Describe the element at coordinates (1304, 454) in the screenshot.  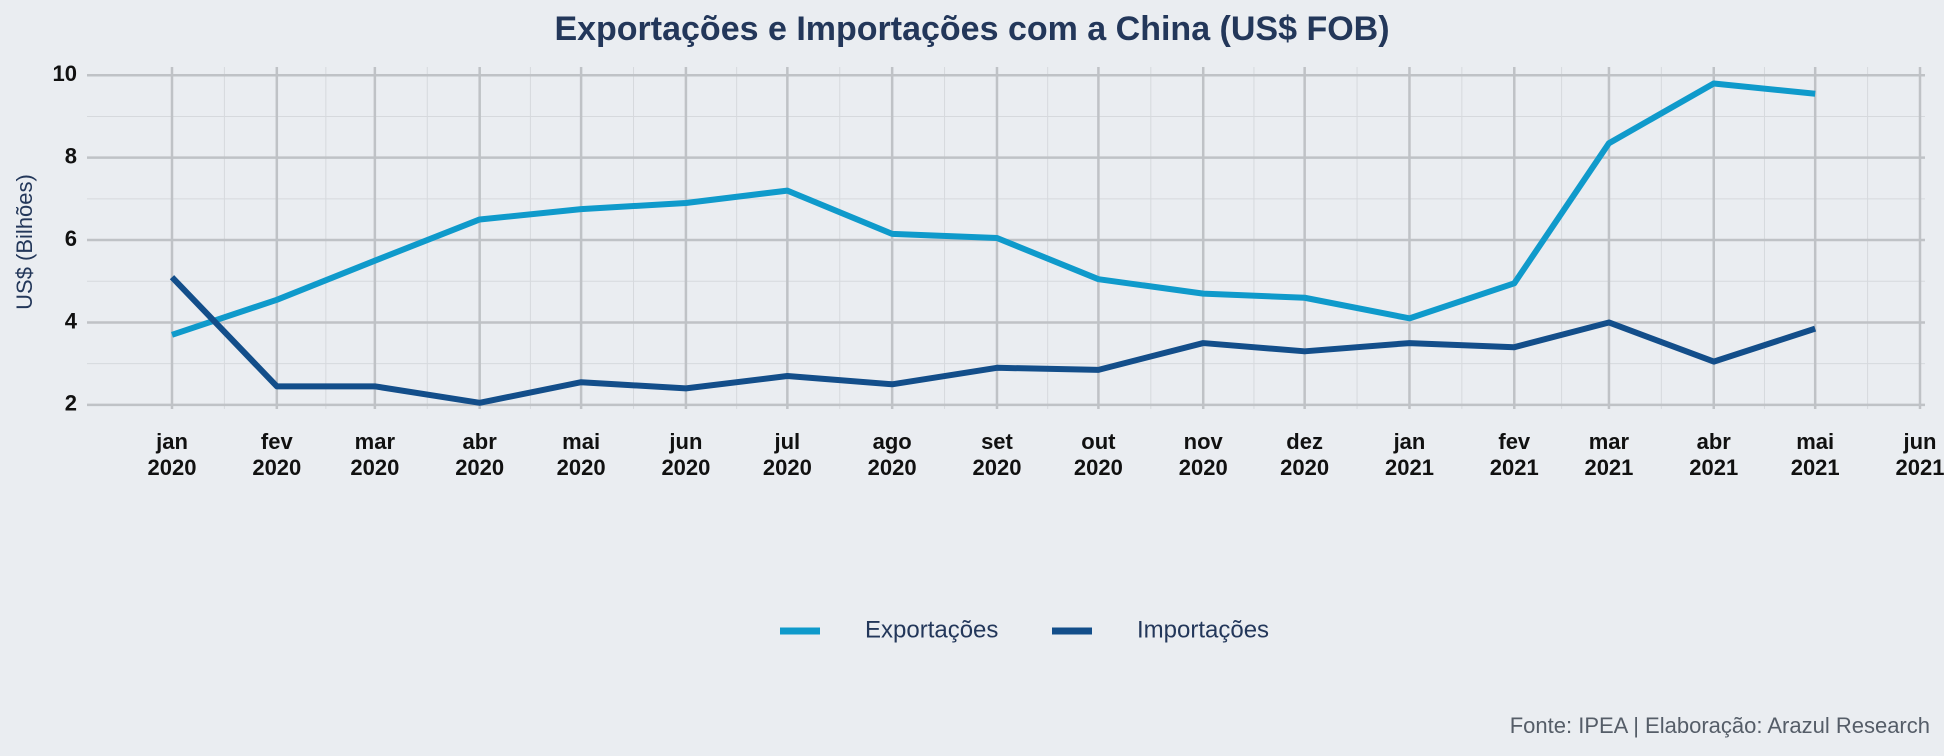
I see `x-tick-label: dez 2020` at that location.